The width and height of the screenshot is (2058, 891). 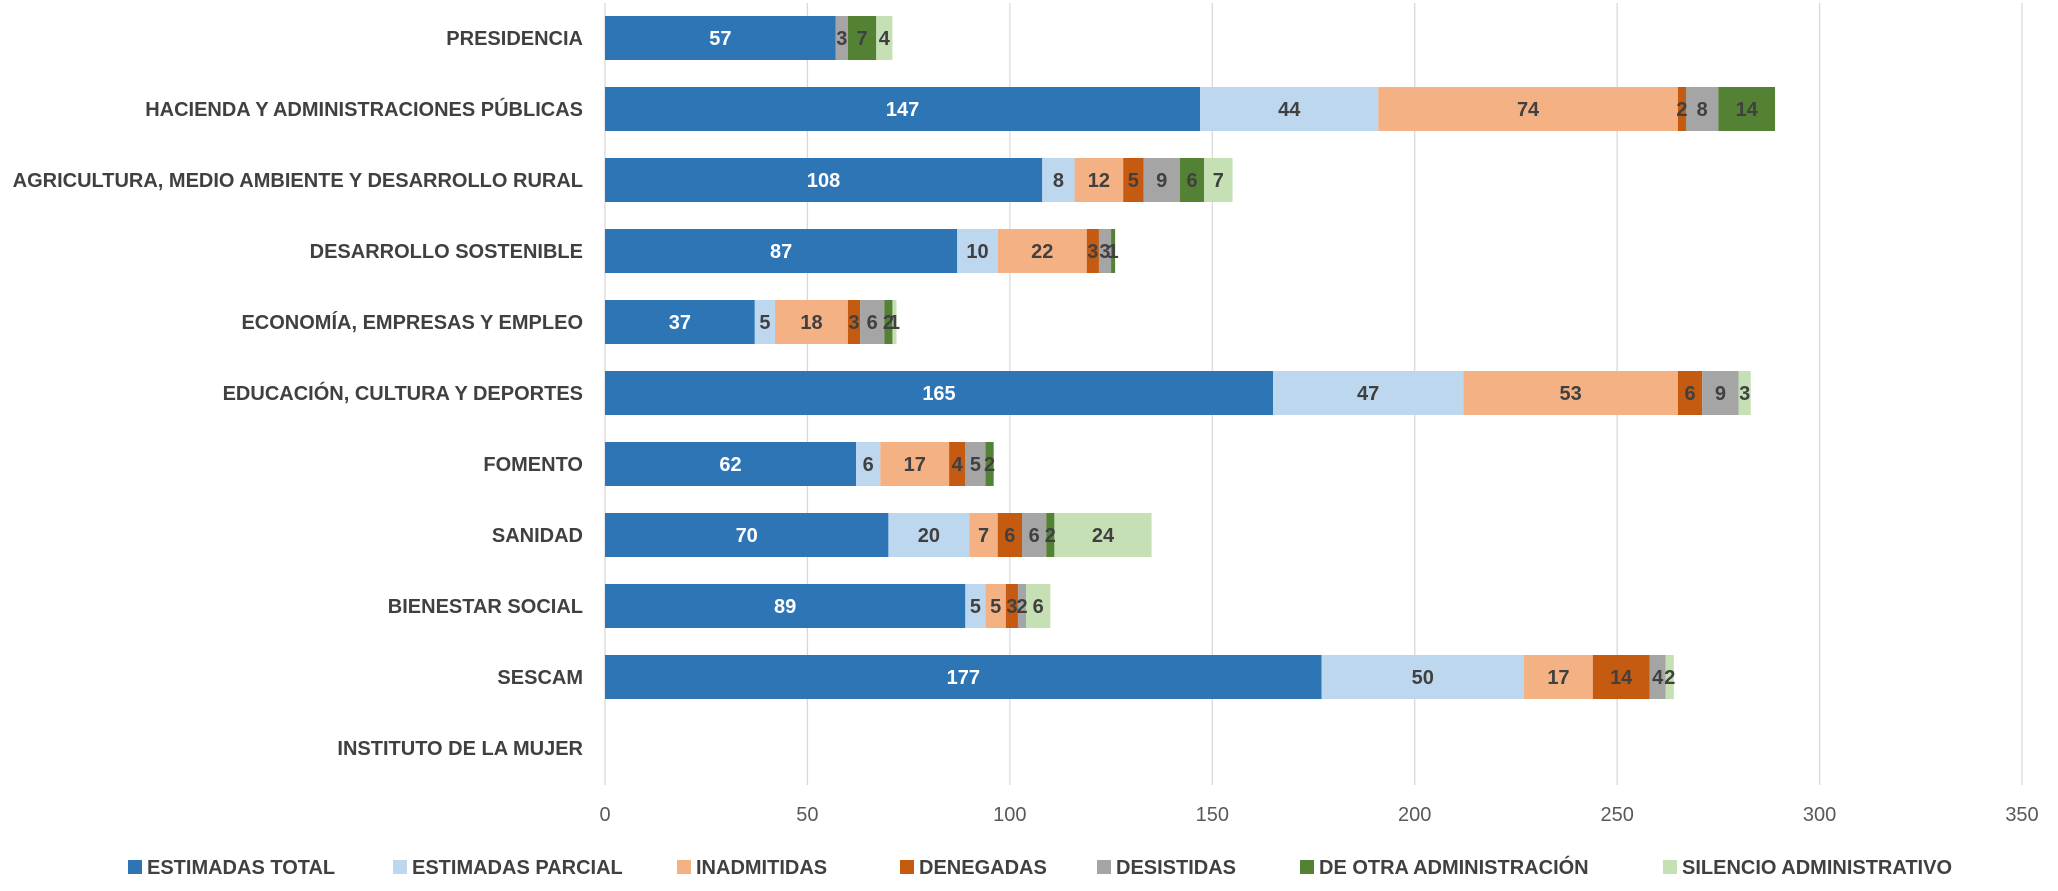 What do you see at coordinates (807, 815) in the screenshot?
I see `x-tick-label: 50` at bounding box center [807, 815].